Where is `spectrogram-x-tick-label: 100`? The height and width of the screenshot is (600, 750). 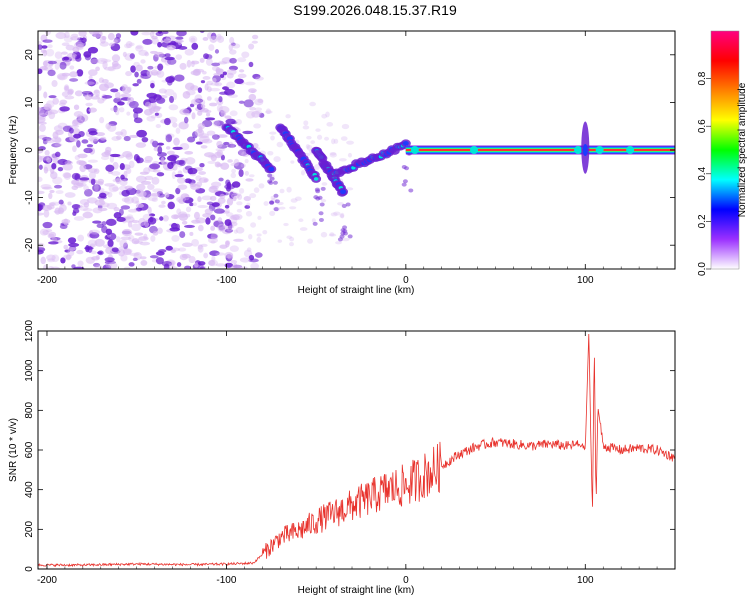 spectrogram-x-tick-label: 100 is located at coordinates (585, 280).